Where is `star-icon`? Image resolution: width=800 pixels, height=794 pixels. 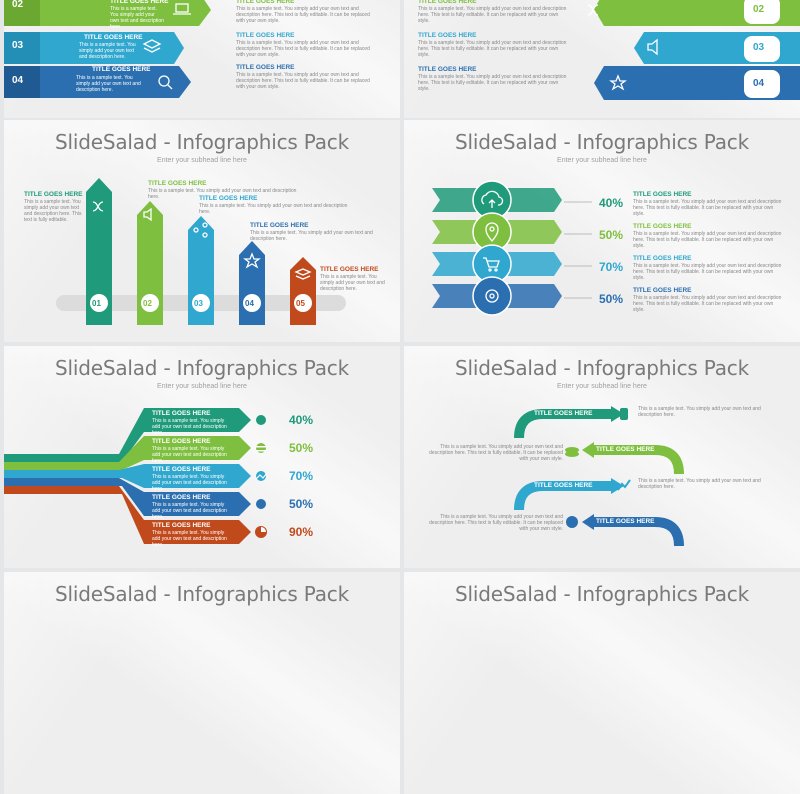 star-icon is located at coordinates (252, 260).